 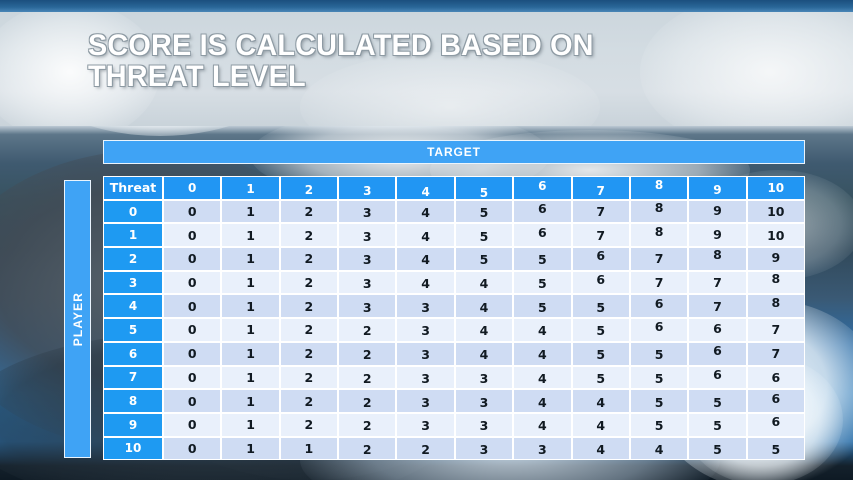 What do you see at coordinates (367, 211) in the screenshot?
I see `score-cell-p0-t3: 3` at bounding box center [367, 211].